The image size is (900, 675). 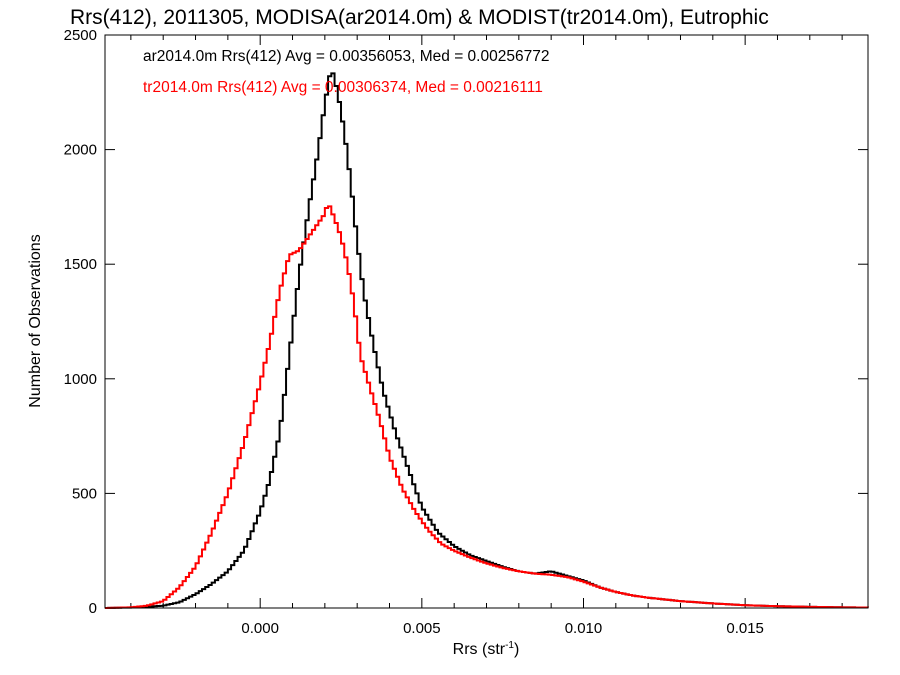 What do you see at coordinates (35, 320) in the screenshot?
I see `y-axis-label: Number of Observations` at bounding box center [35, 320].